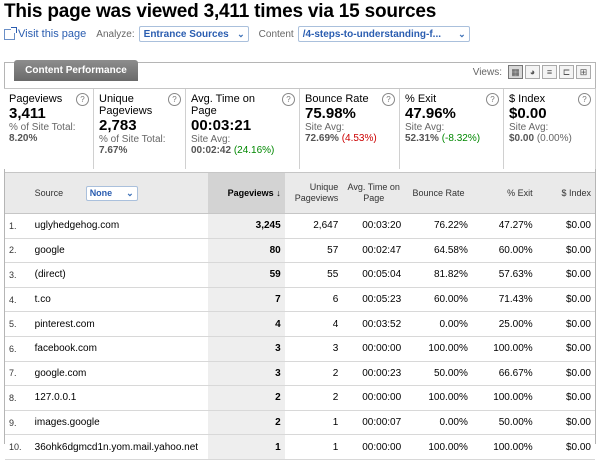 The image size is (600, 460). What do you see at coordinates (119, 251) in the screenshot?
I see `row-source-link: google` at bounding box center [119, 251].